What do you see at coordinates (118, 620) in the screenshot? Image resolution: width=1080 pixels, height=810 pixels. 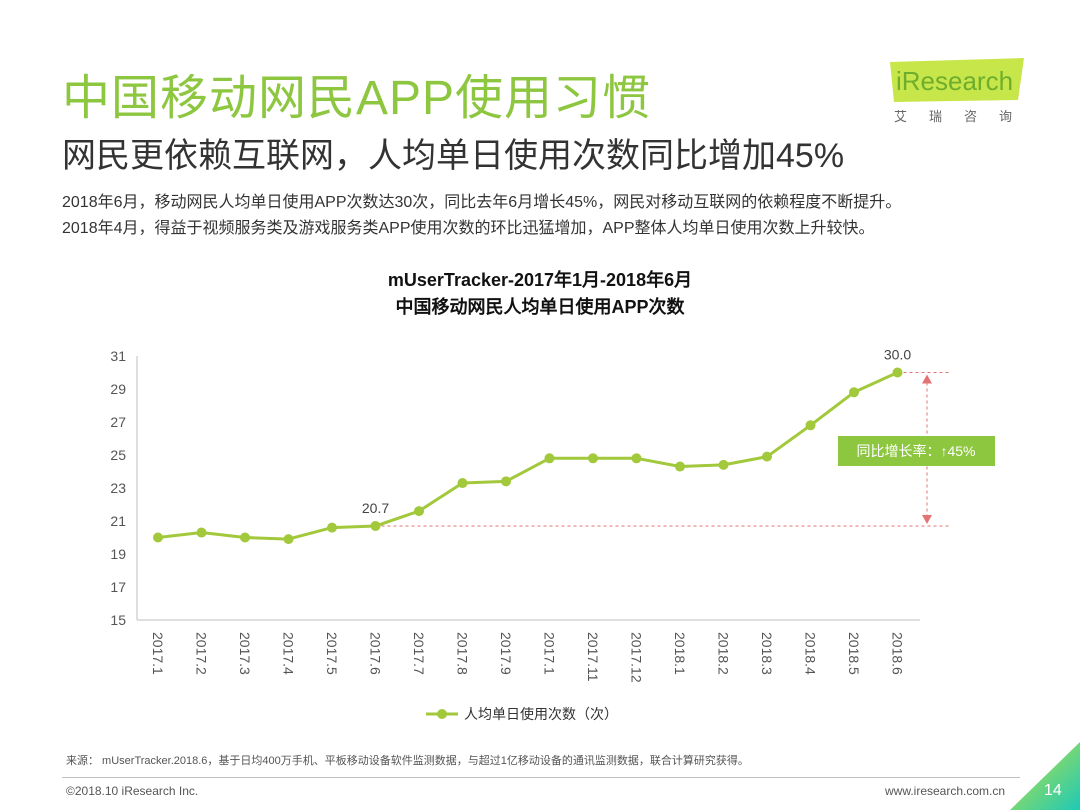 I see `y-tick-label: 15` at bounding box center [118, 620].